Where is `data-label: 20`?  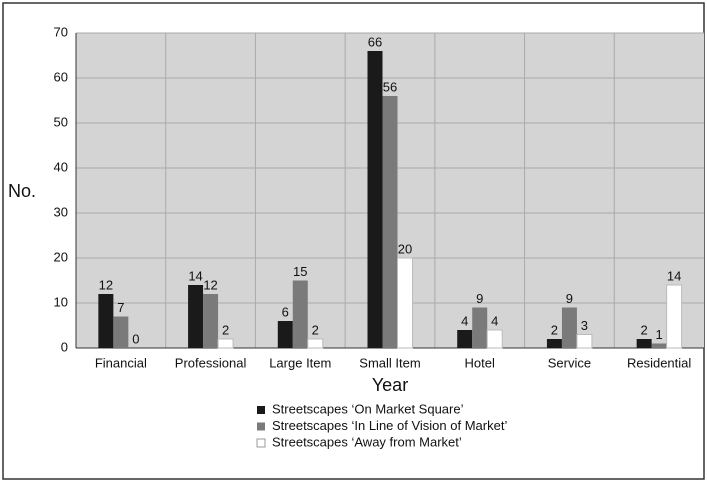
data-label: 20 is located at coordinates (405, 248).